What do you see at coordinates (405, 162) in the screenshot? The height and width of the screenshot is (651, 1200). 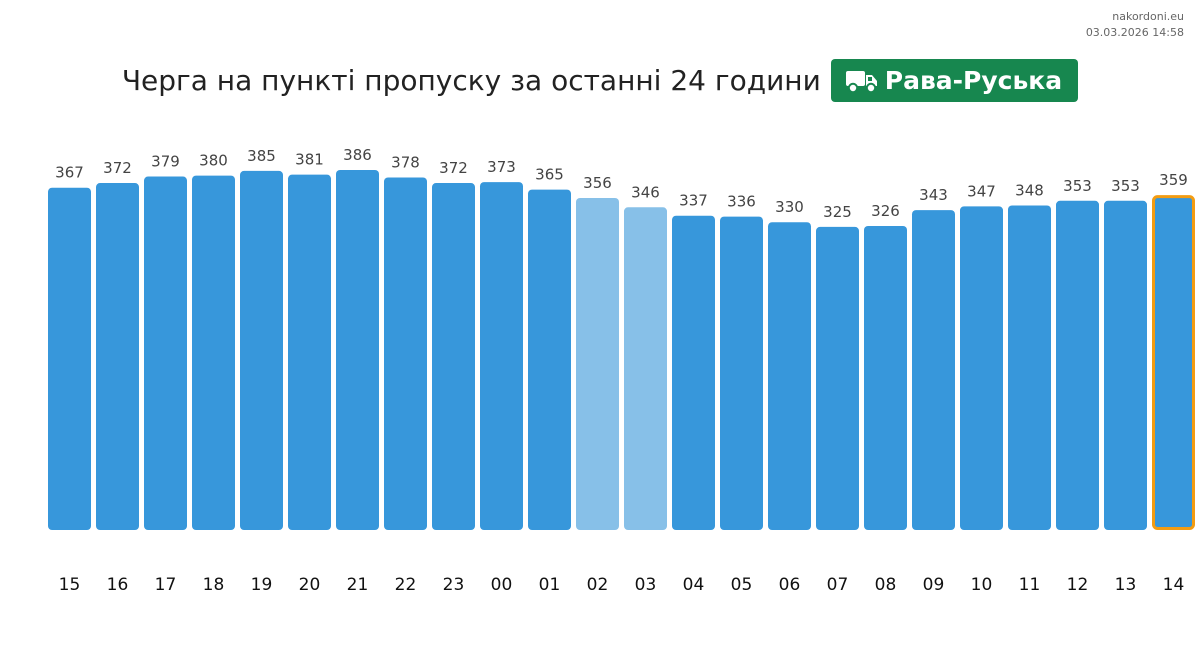 I see `value-label-22: 378` at bounding box center [405, 162].